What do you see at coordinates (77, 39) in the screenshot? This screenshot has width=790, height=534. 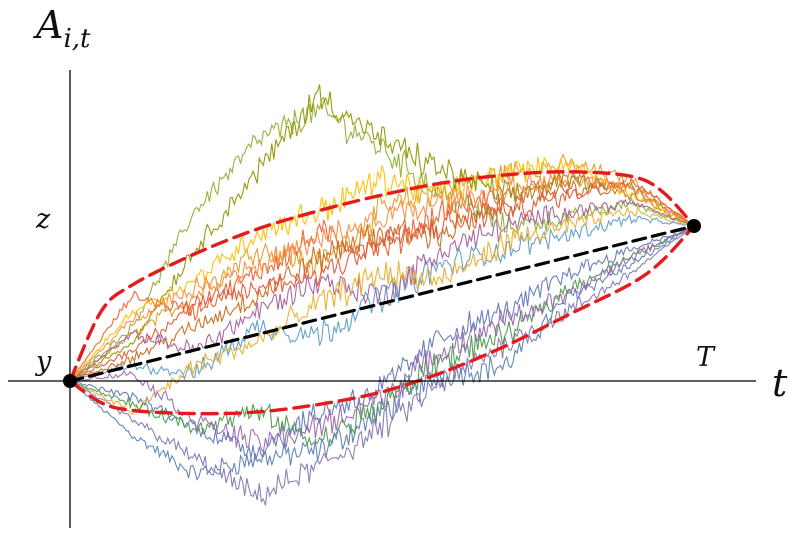 I see `y-axis-label-subscript: i,t` at bounding box center [77, 39].